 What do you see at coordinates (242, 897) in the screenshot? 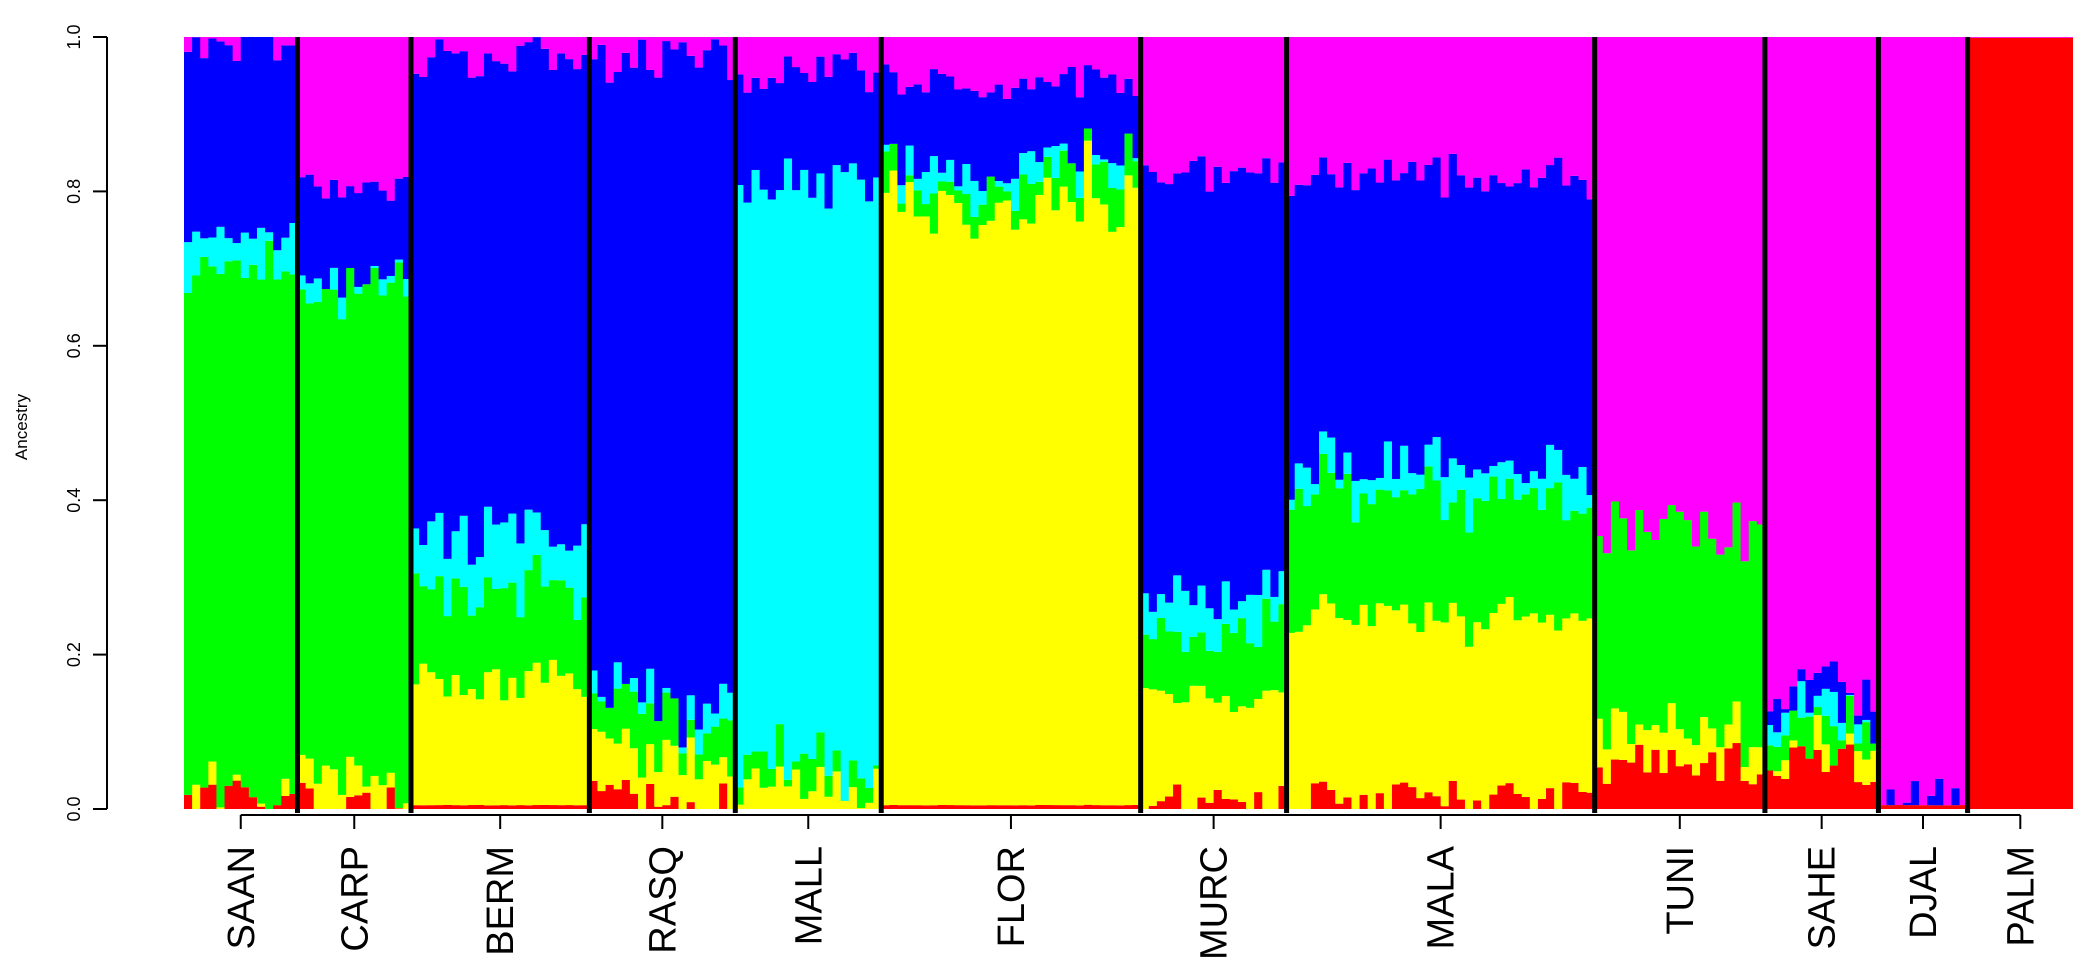
I see `x-tick-label: SAAN` at bounding box center [242, 897].